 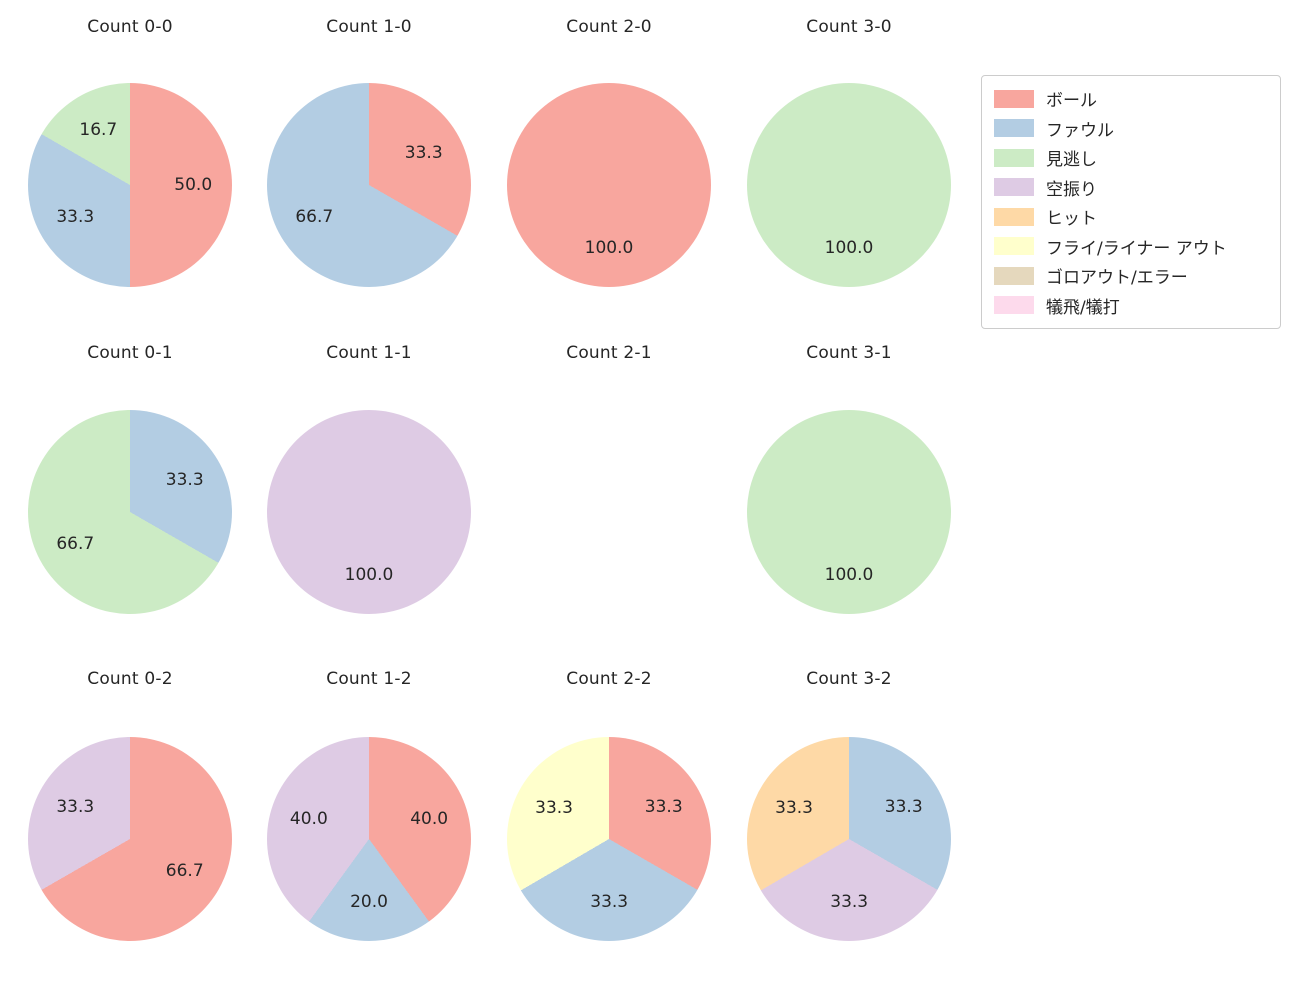 What do you see at coordinates (849, 27) in the screenshot?
I see `chart-title-count-3-0: Count 3-0` at bounding box center [849, 27].